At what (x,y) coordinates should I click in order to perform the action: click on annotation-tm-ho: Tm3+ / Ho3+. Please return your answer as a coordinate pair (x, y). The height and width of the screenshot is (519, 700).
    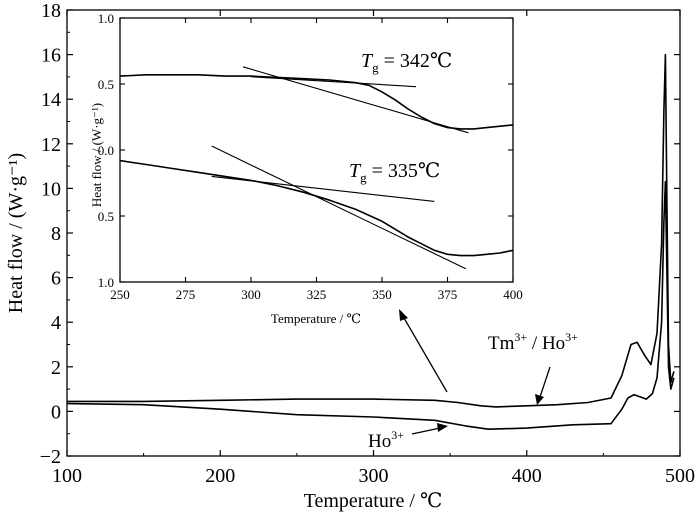
    Looking at the image, I should click on (533, 342).